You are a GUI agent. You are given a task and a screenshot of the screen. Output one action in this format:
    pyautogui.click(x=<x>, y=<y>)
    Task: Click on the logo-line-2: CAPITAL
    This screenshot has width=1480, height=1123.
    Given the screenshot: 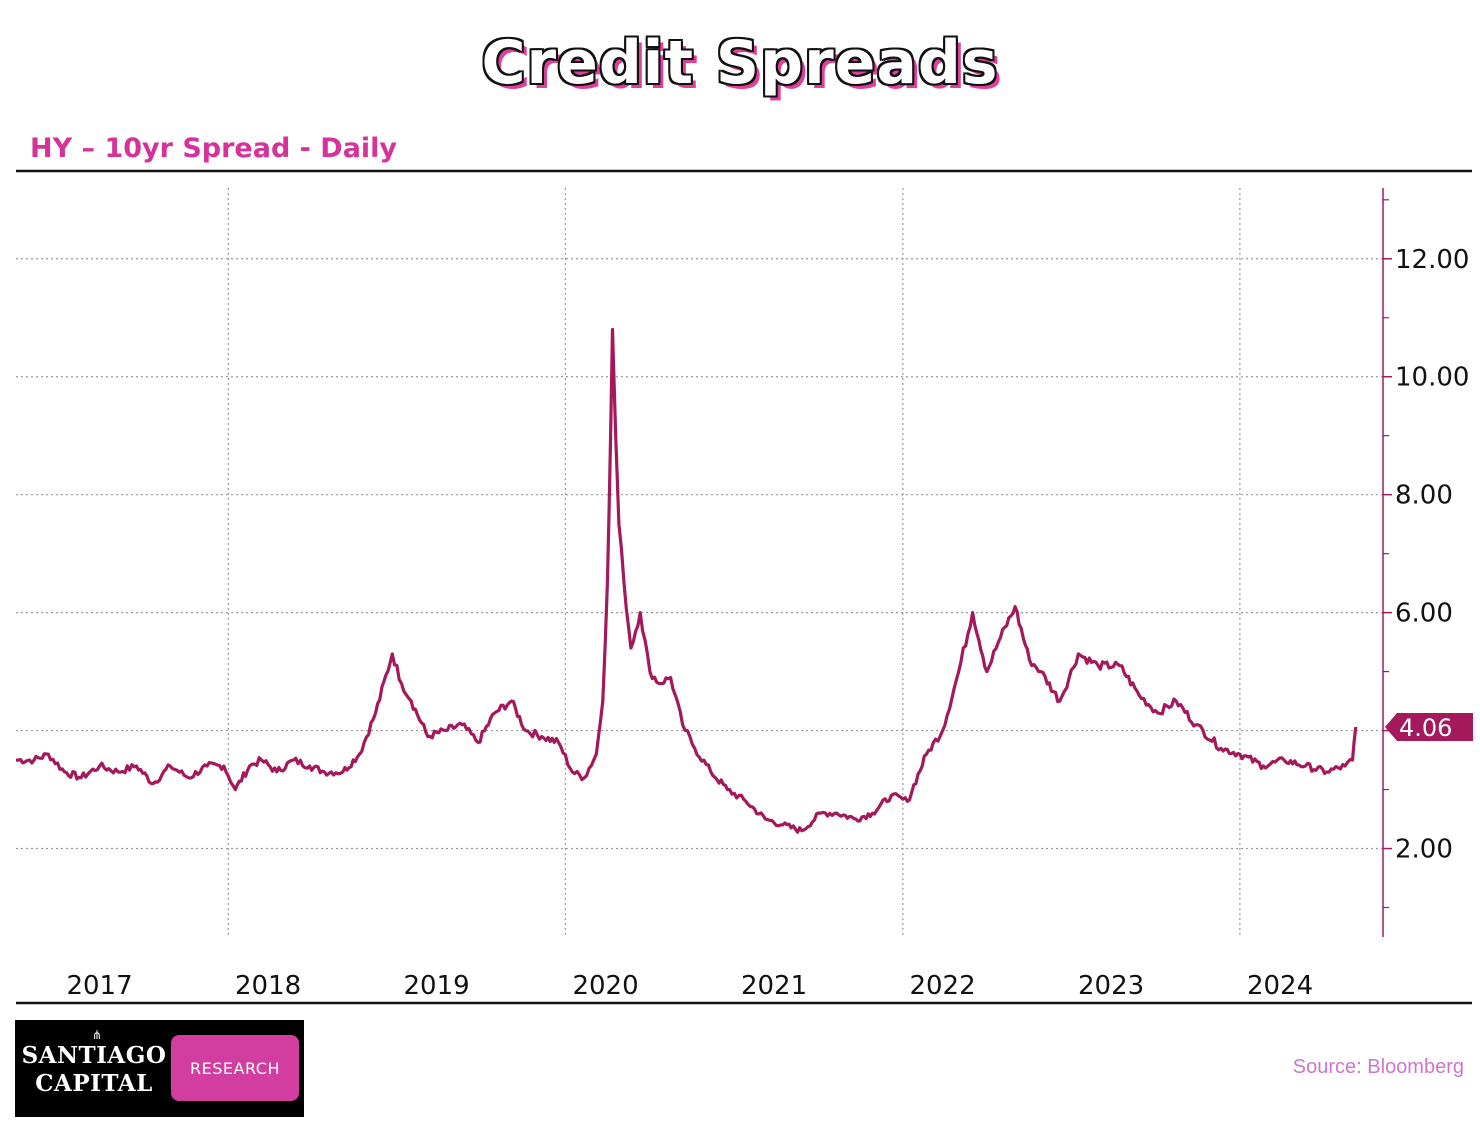 What is the action you would take?
    pyautogui.click(x=94, y=1083)
    